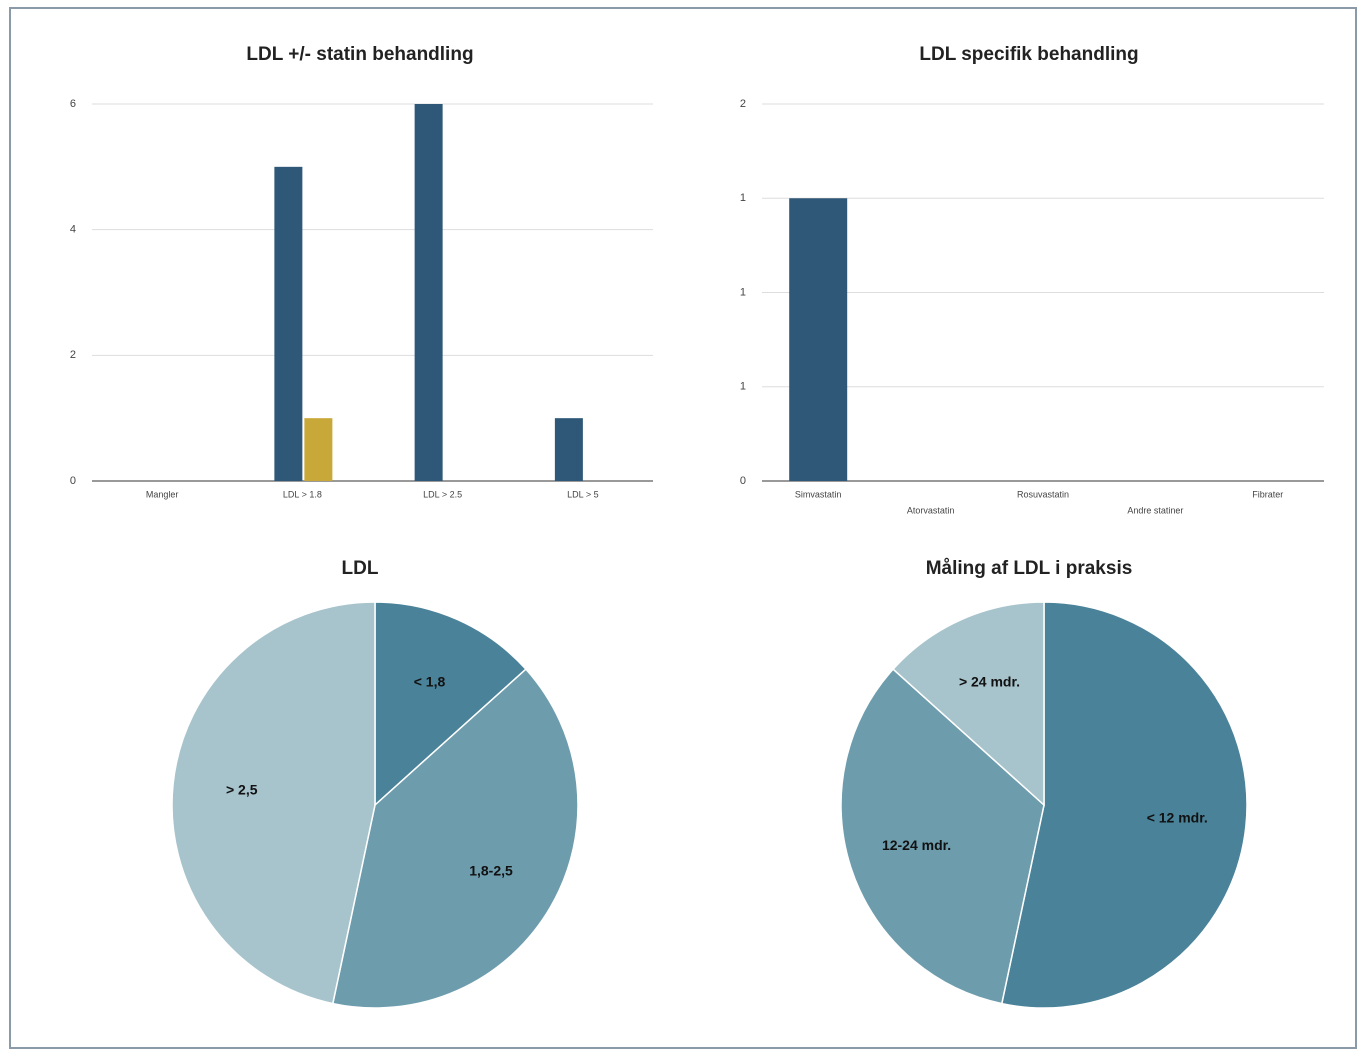 The image size is (1366, 1054). What do you see at coordinates (73, 230) in the screenshot?
I see `y-tick-label: 4` at bounding box center [73, 230].